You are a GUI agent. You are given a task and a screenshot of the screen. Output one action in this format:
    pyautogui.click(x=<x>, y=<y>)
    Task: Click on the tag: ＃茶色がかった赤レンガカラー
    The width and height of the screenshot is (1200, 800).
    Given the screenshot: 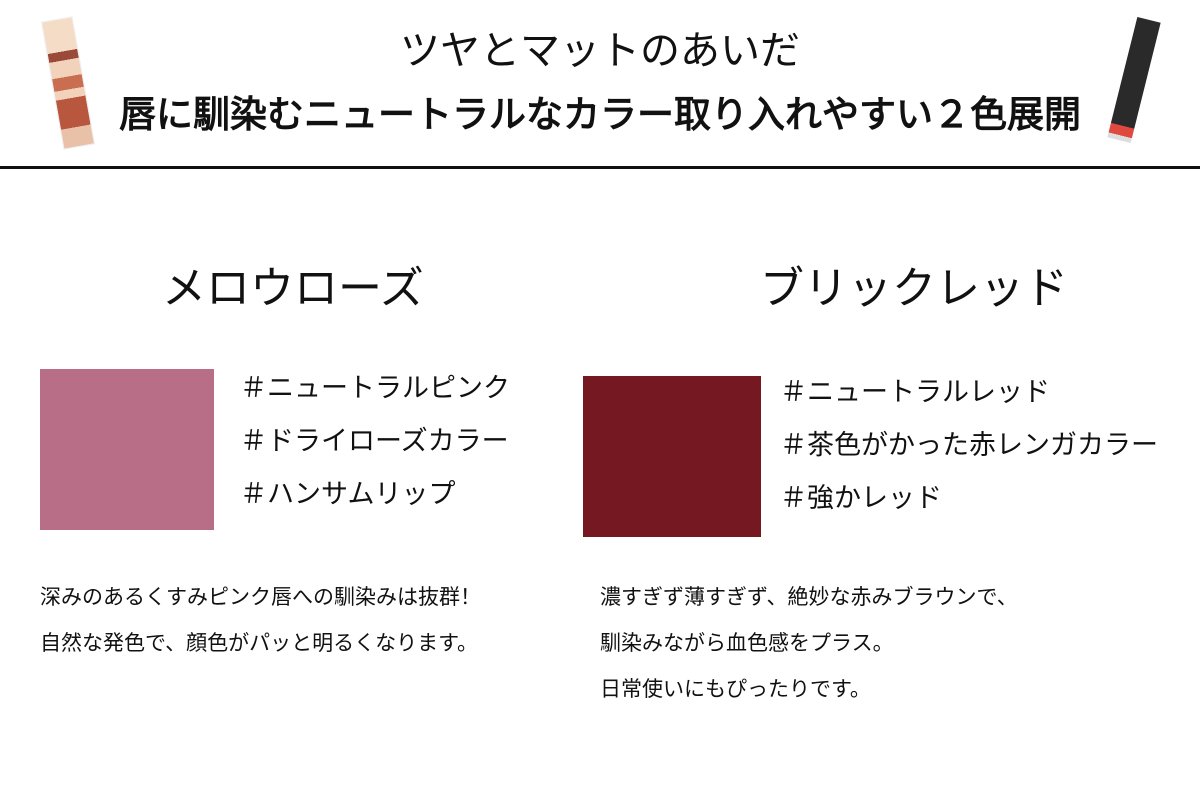 What is the action you would take?
    pyautogui.click(x=969, y=445)
    